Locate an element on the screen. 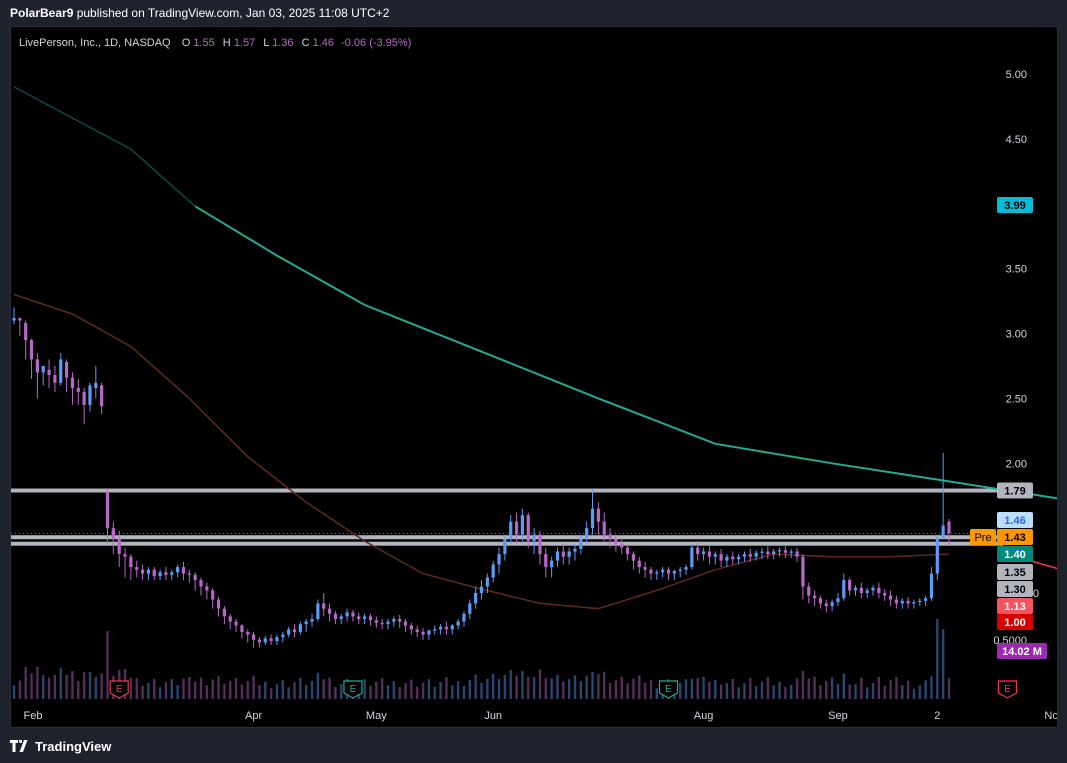 This screenshot has height=763, width=1067. horizontal-level-line is located at coordinates (507, 537).